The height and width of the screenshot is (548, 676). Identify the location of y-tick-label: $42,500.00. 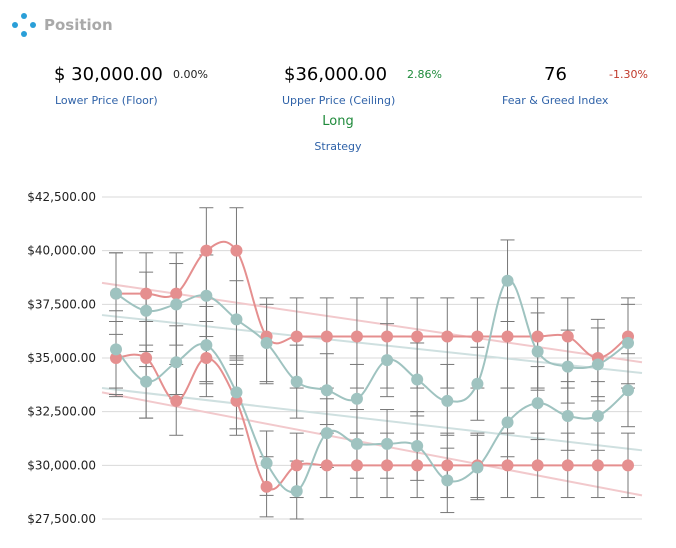
(61, 197).